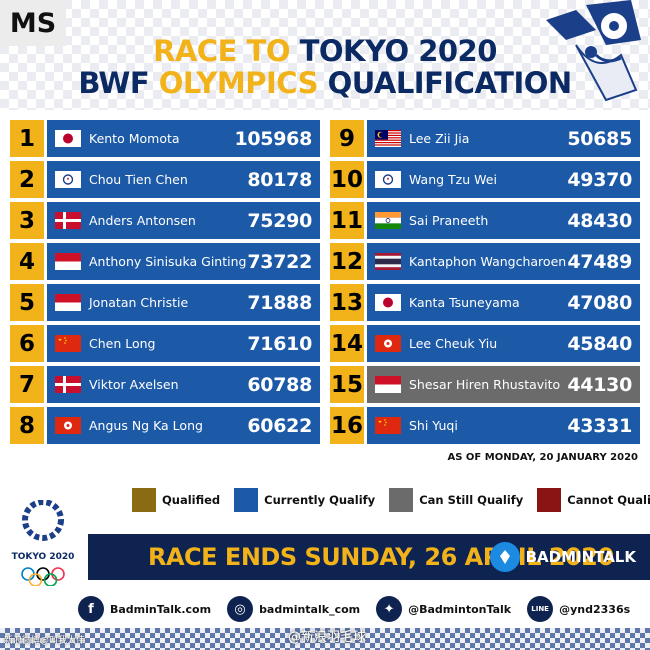 The image size is (650, 650). I want to click on ranking-row: 2 Chou Tien Chen 80178, so click(165, 179).